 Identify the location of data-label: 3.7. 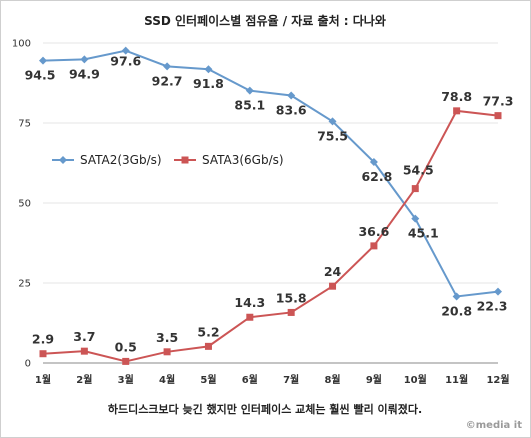
(84, 336).